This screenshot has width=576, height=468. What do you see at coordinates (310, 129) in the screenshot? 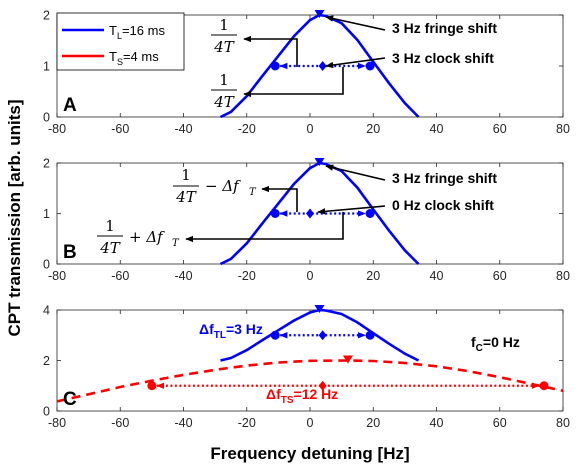
I see `x-tick-label-a: 0` at bounding box center [310, 129].